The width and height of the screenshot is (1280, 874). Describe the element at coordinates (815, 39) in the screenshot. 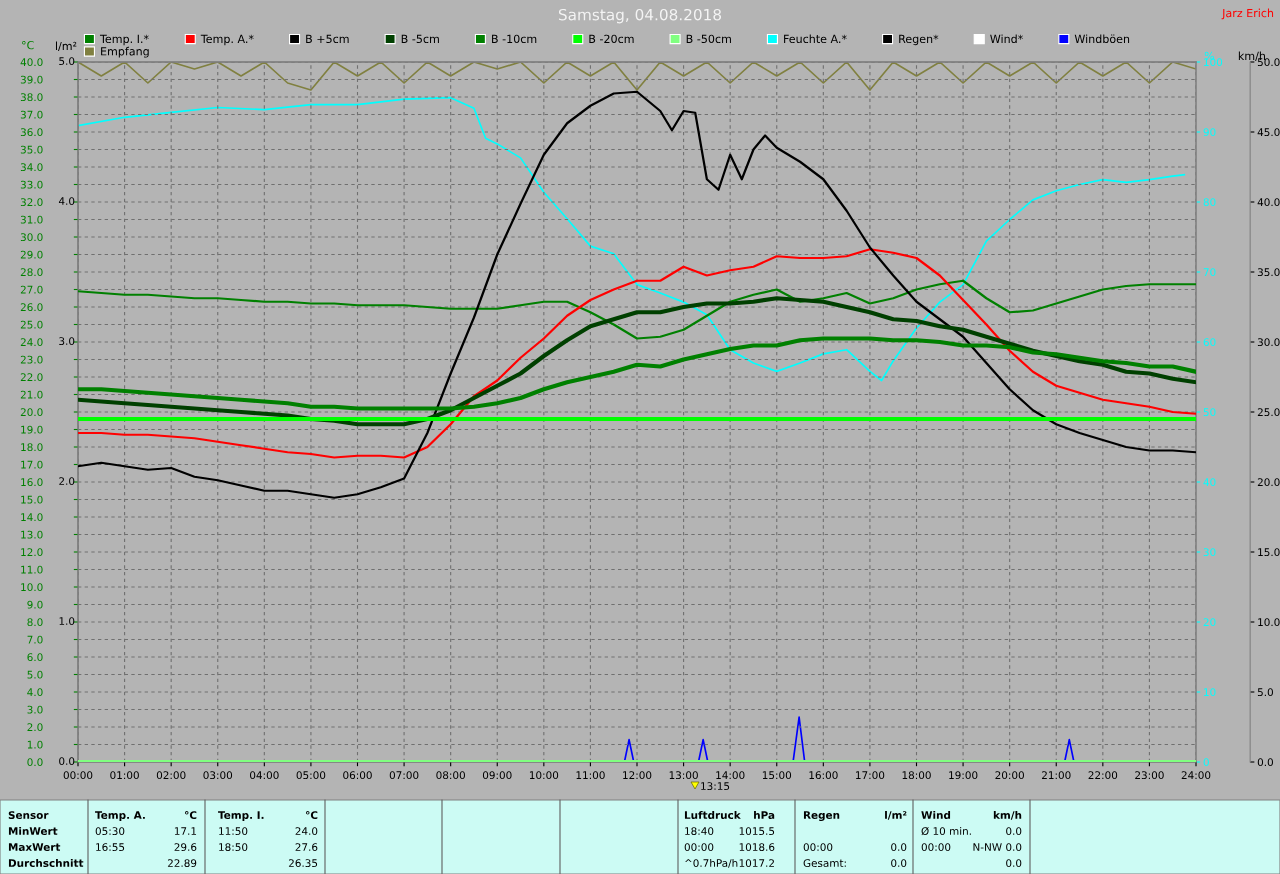

I see `legend-label: Feuchte A.*` at that location.